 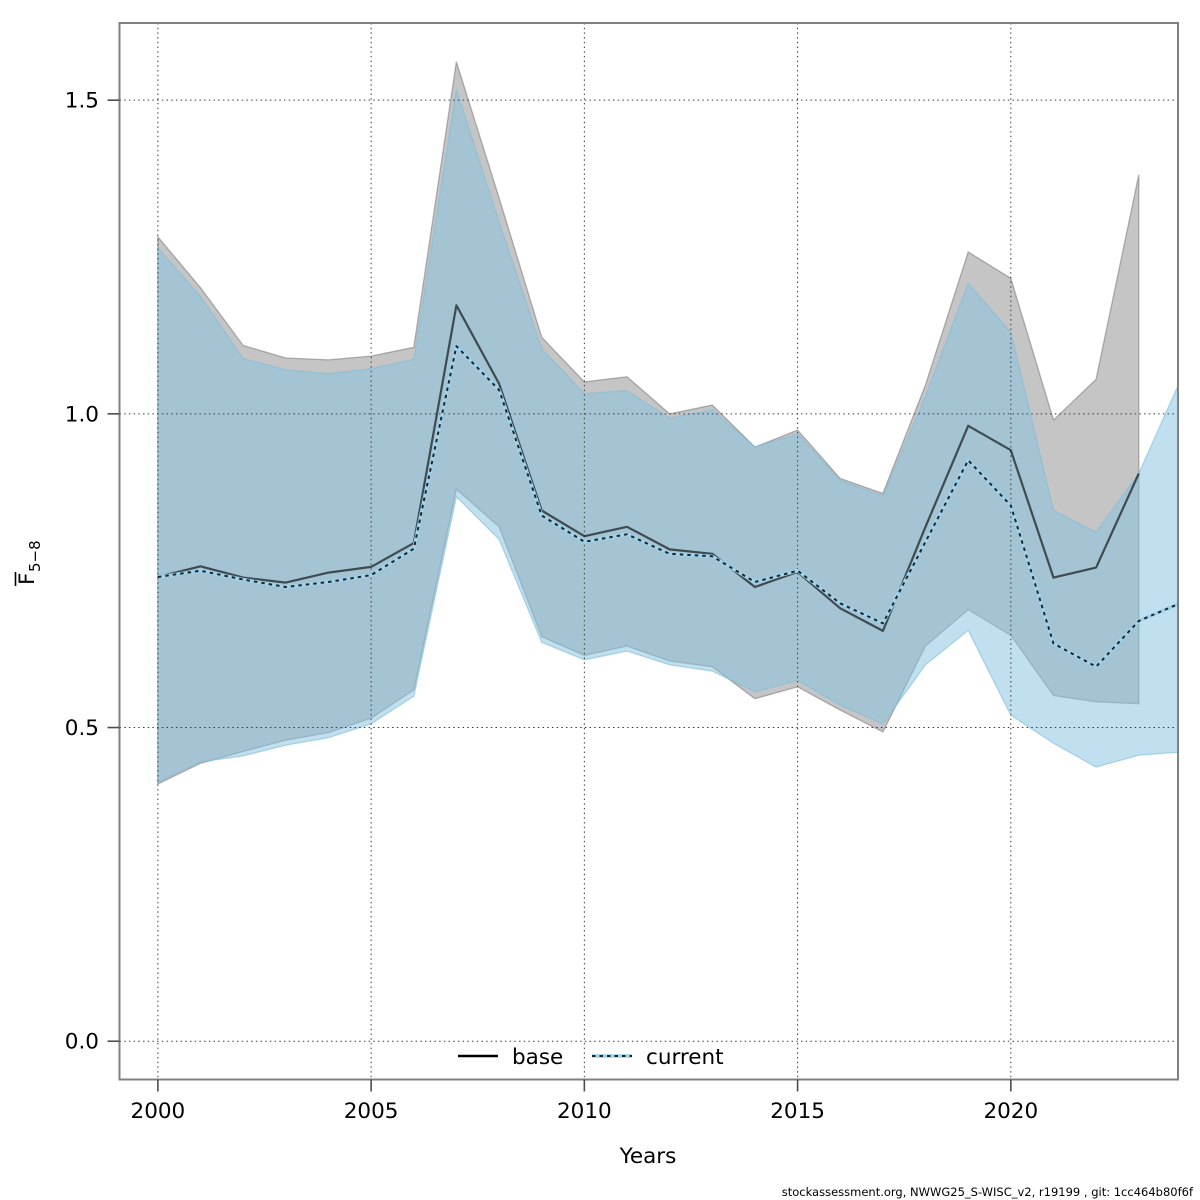 What do you see at coordinates (82, 414) in the screenshot?
I see `y-tick-label: 1.0` at bounding box center [82, 414].